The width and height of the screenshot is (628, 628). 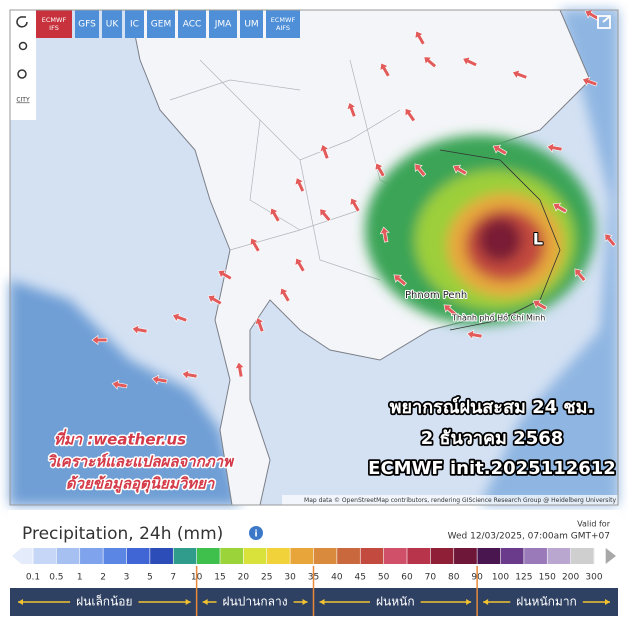 I want to click on low-pressure-label: L, so click(x=538, y=239).